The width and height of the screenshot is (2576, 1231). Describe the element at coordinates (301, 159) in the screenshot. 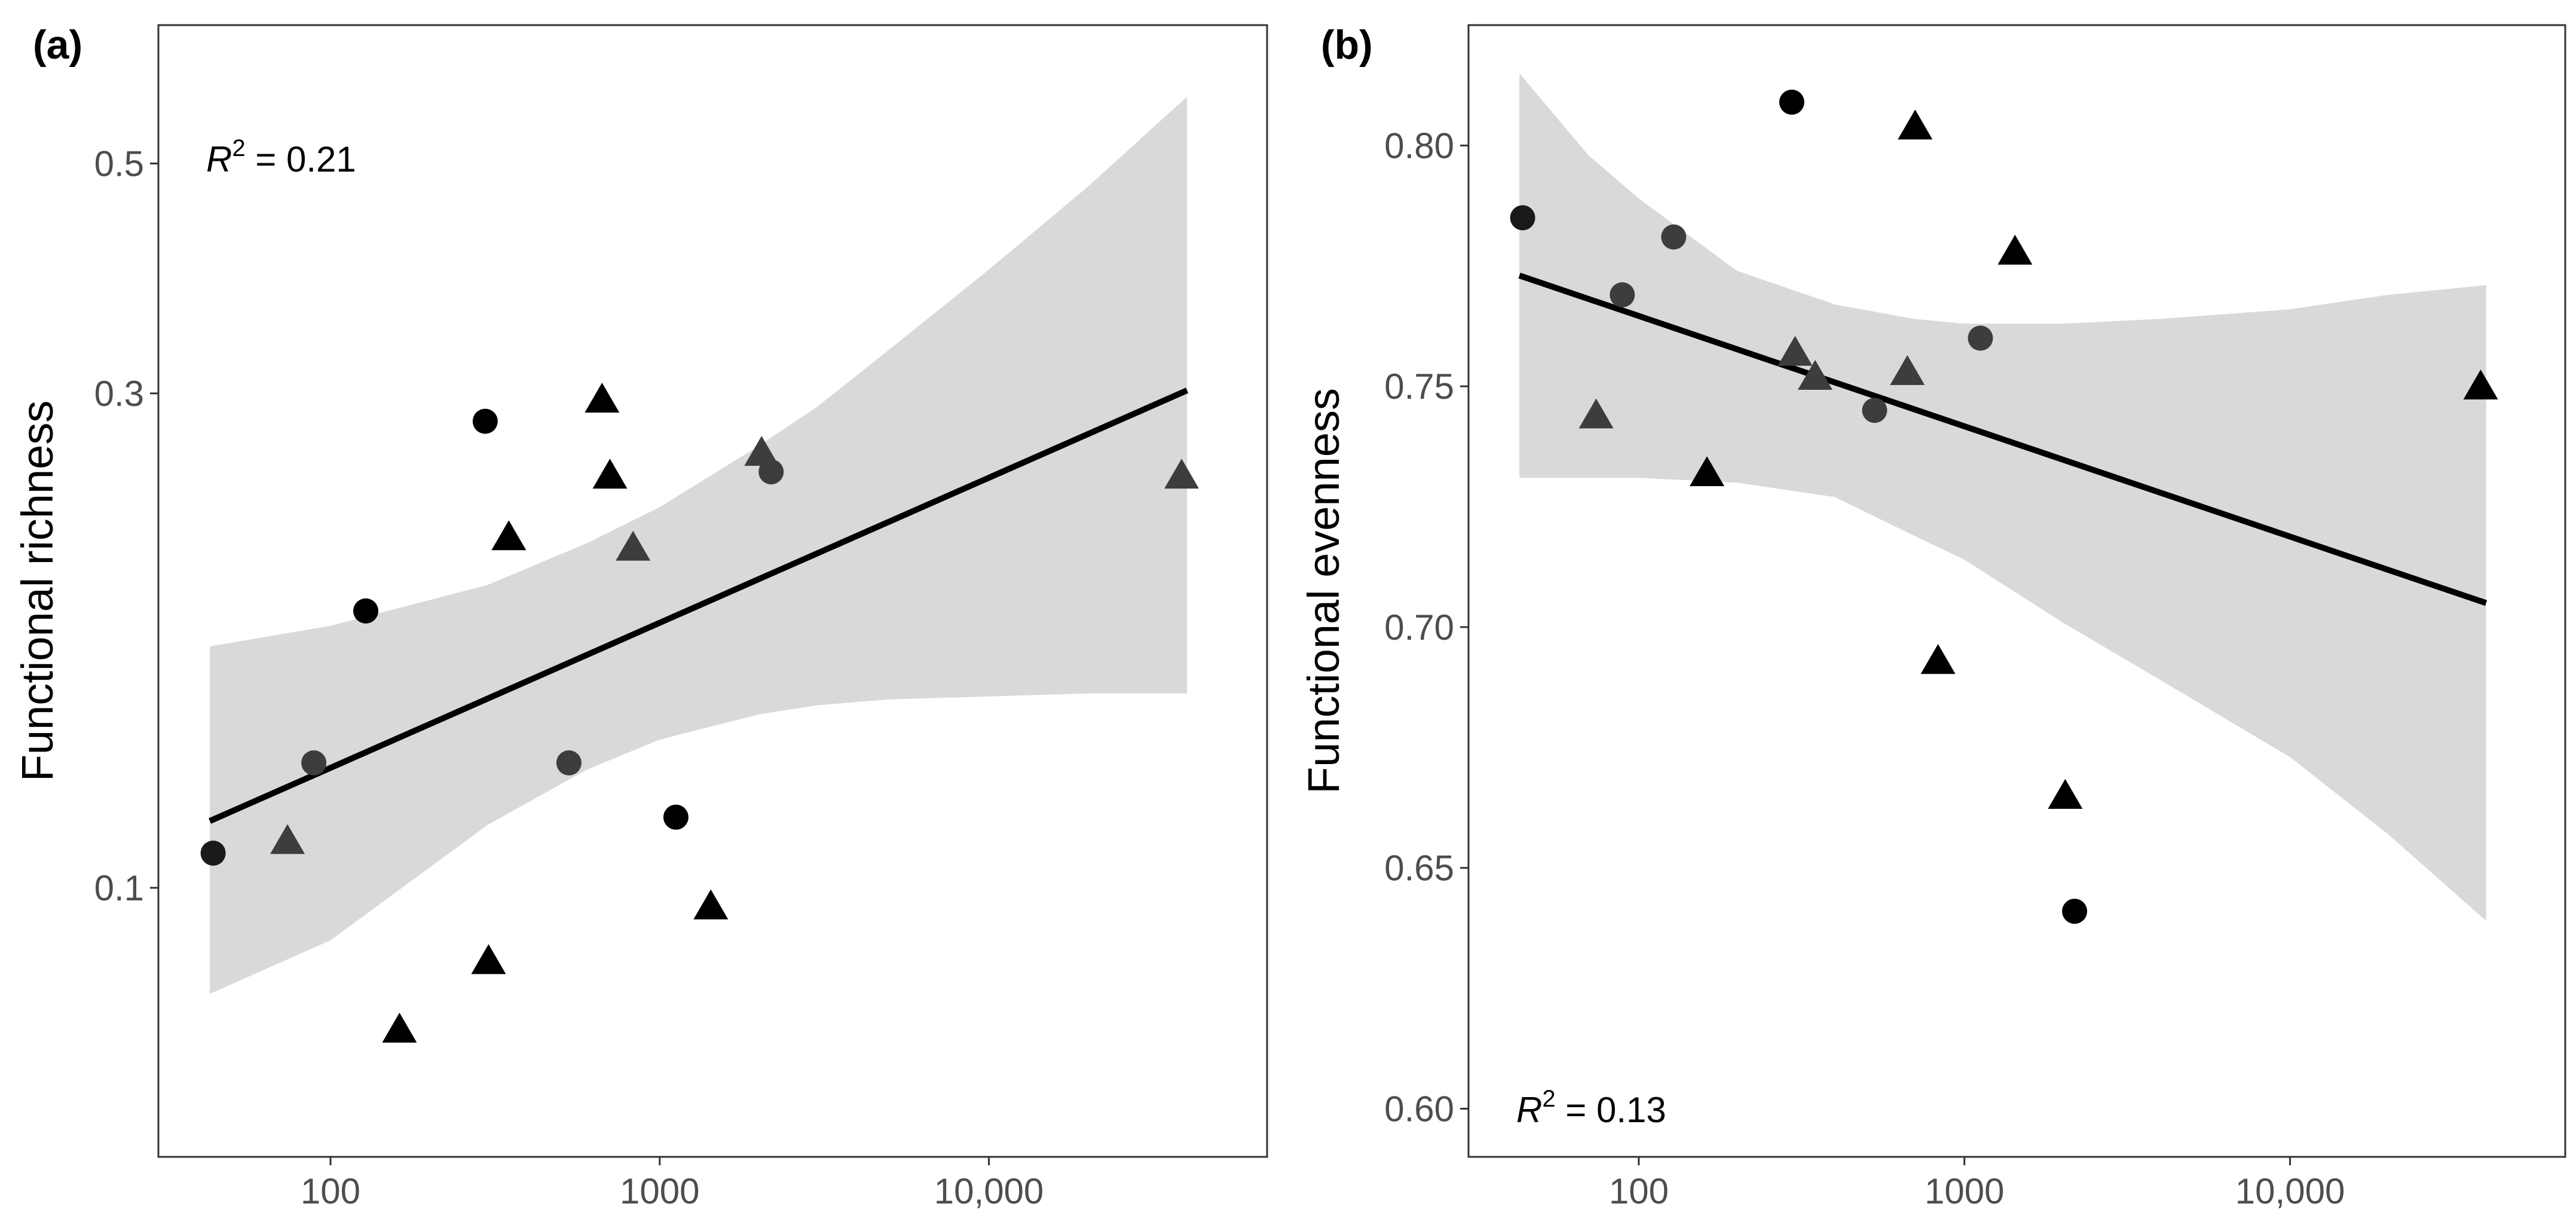

I see `r-squared-value: = 0.21` at that location.